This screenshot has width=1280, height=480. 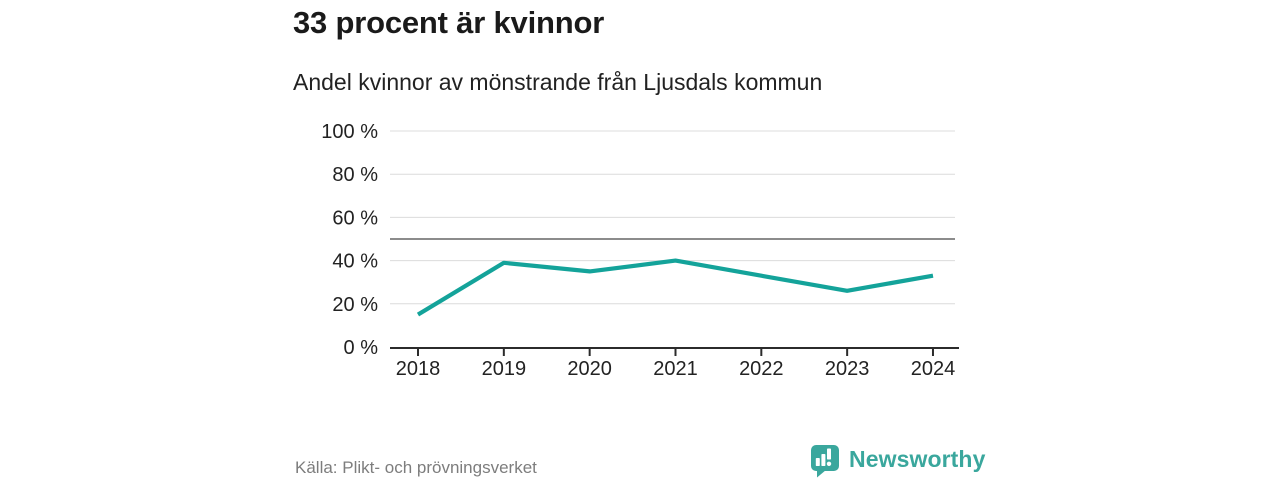 What do you see at coordinates (416, 467) in the screenshot?
I see `source-text: Källa: Plikt- och prövningsverket` at bounding box center [416, 467].